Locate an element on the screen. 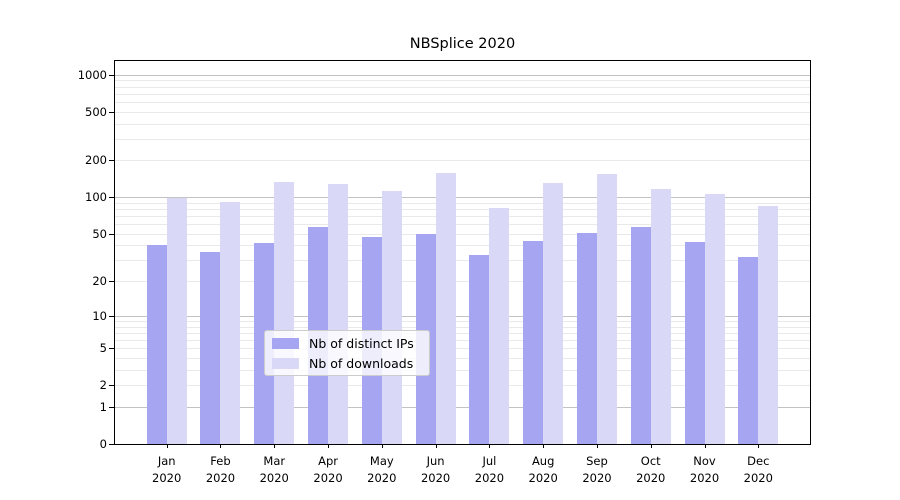 The image size is (900, 500). bar-nb-of-downloads-mar is located at coordinates (284, 312).